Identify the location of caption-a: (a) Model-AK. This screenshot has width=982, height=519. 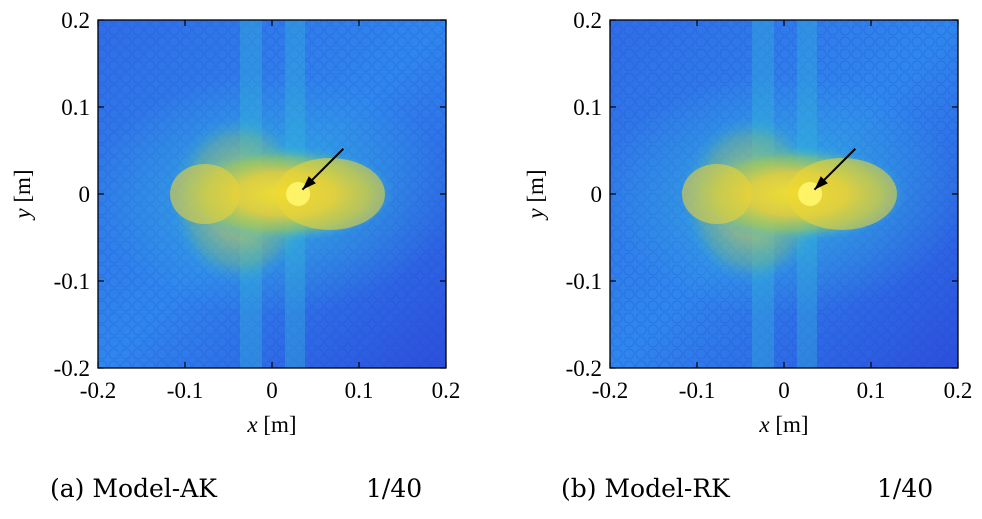
(133, 488).